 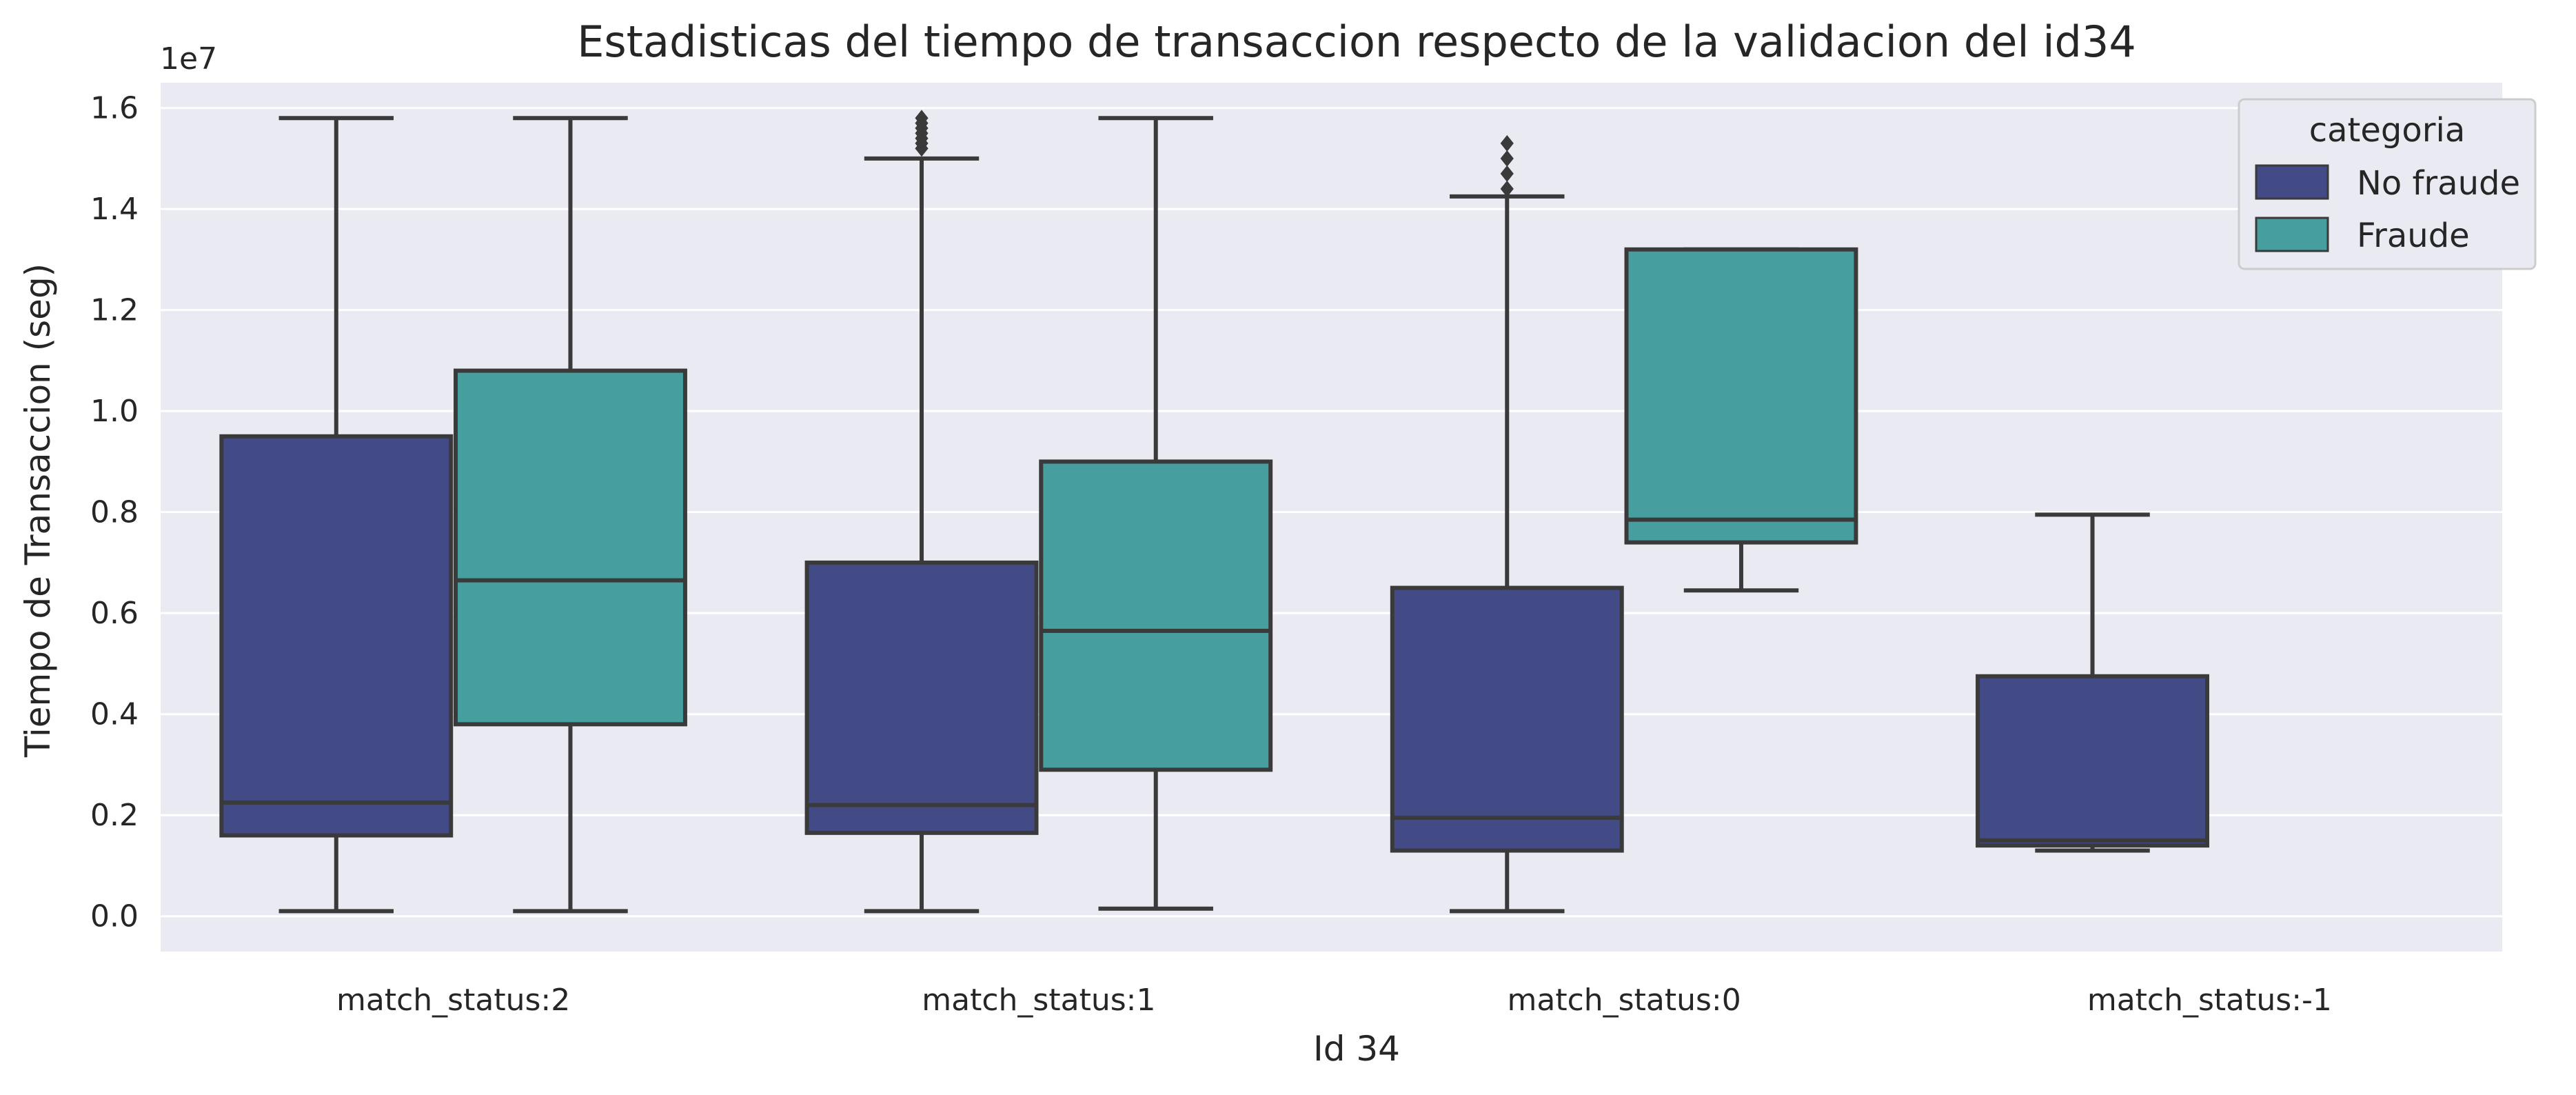 I want to click on y-tick-label: 0.4, so click(x=114, y=714).